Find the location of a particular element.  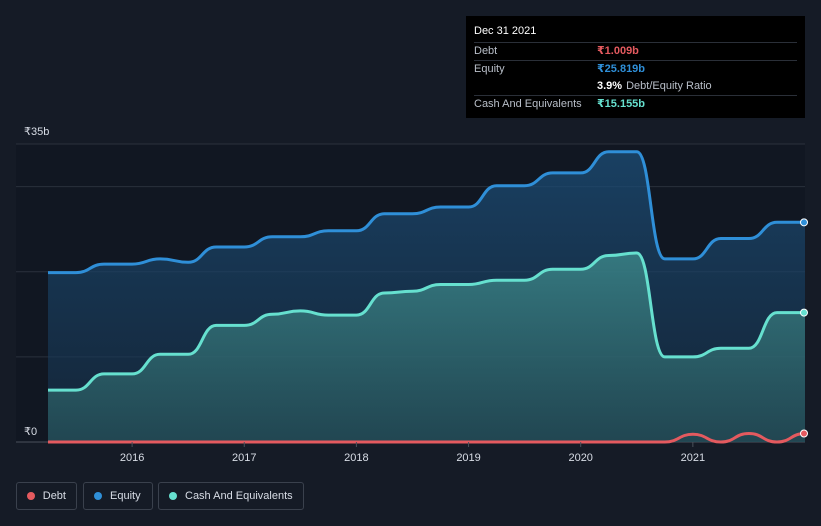

tooltip-equity-row: Equity ₹25.819b is located at coordinates (635, 69).